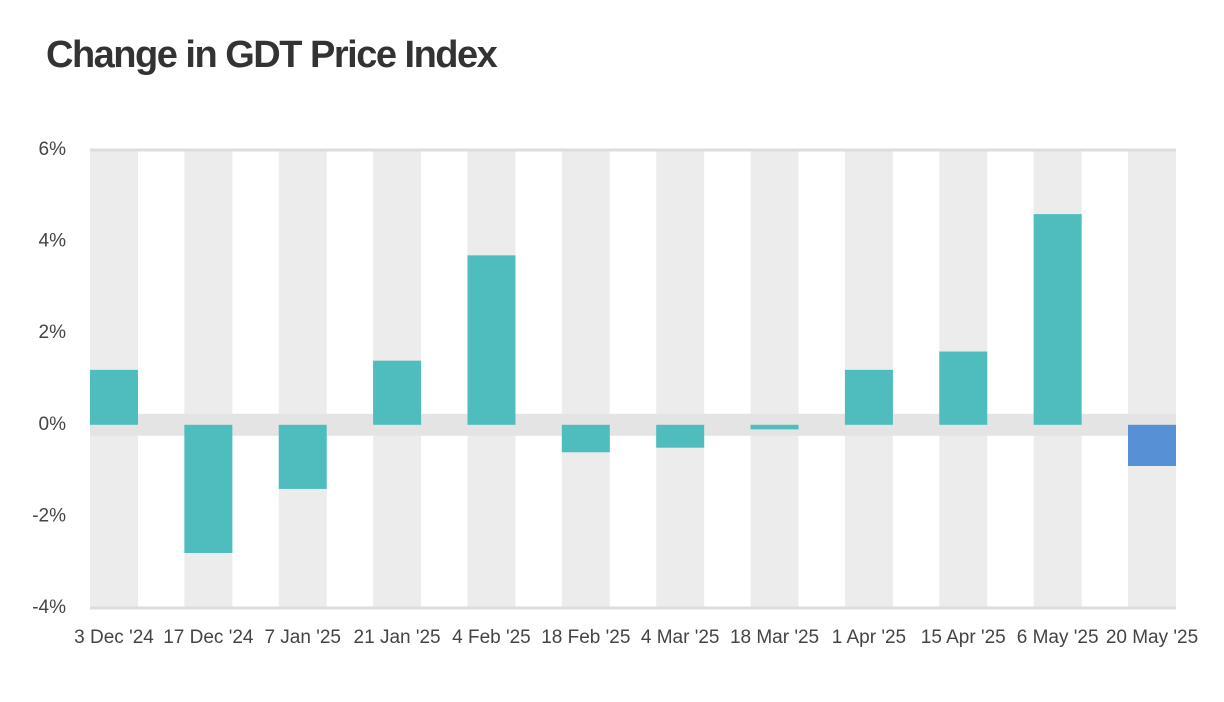 This screenshot has width=1224, height=702. Describe the element at coordinates (49, 515) in the screenshot. I see `y-tick-label: -2%` at that location.